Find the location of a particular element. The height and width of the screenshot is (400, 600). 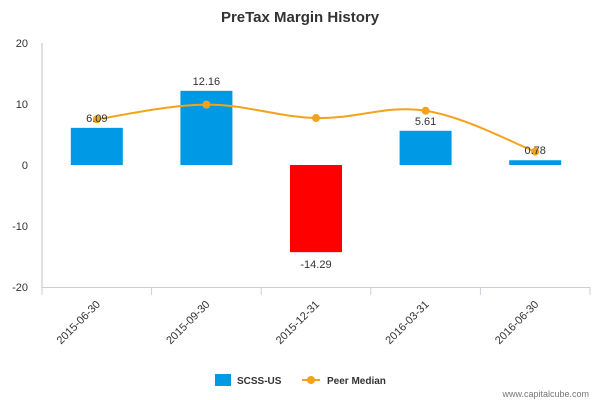

y-tick-label: 20 is located at coordinates (22, 44).